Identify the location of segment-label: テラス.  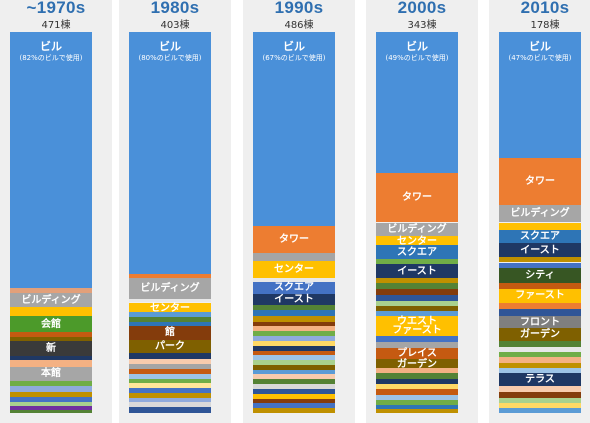
(540, 380).